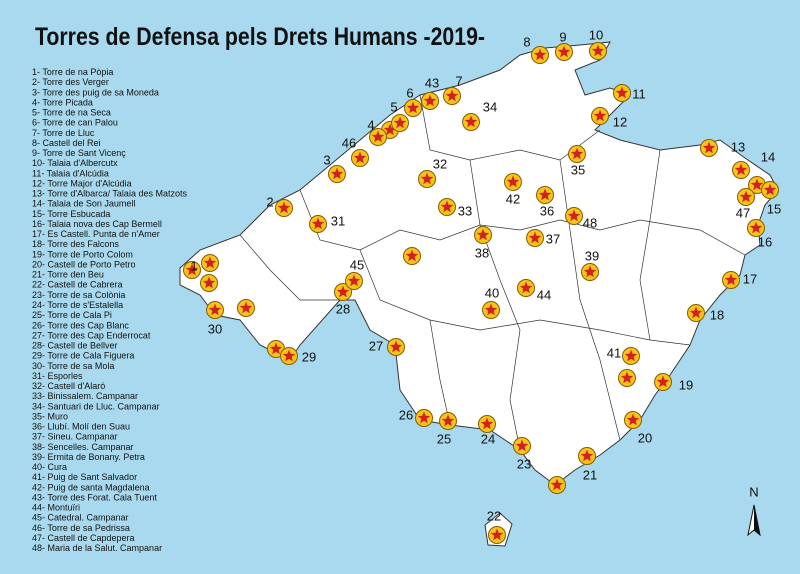  What do you see at coordinates (338, 220) in the screenshot?
I see `marker-label: 31` at bounding box center [338, 220].